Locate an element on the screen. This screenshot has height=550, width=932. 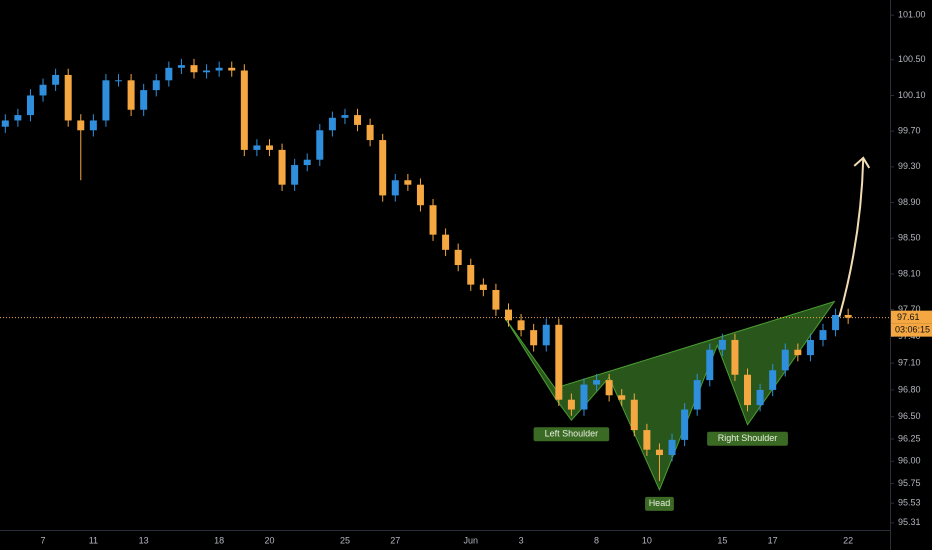
x-tick-label: 13 is located at coordinates (144, 540).